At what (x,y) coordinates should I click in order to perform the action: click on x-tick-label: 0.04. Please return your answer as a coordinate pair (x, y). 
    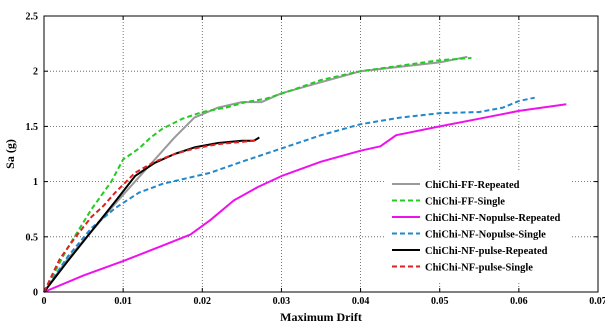
    Looking at the image, I should click on (361, 301).